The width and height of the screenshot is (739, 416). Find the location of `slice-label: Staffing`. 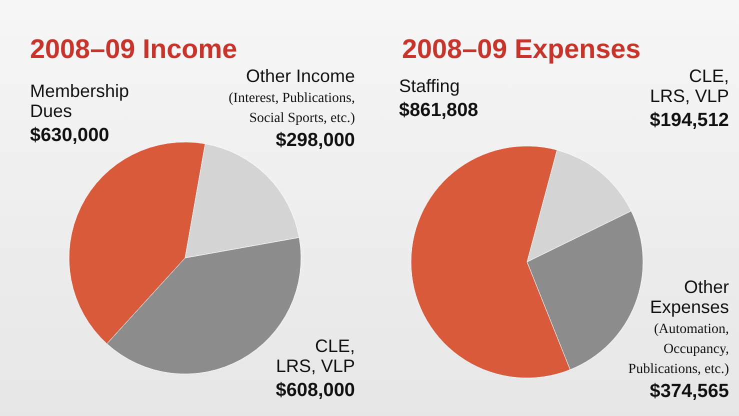

slice-label: Staffing is located at coordinates (429, 86).